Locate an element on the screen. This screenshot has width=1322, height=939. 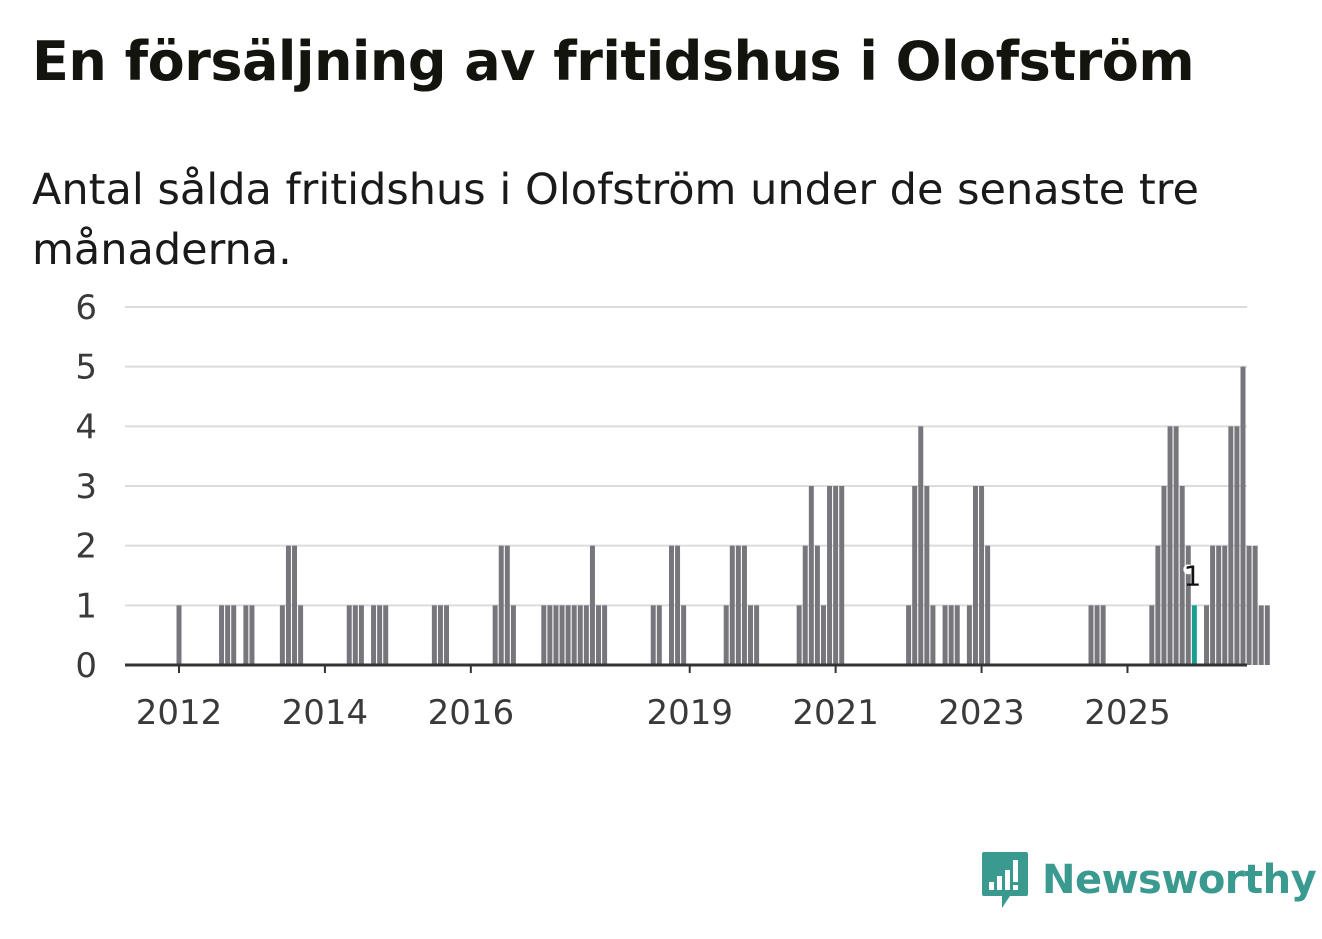
x-axis-tick-labels: 2012 2014 2016 2019 2021 2023 2025 is located at coordinates (653, 699).